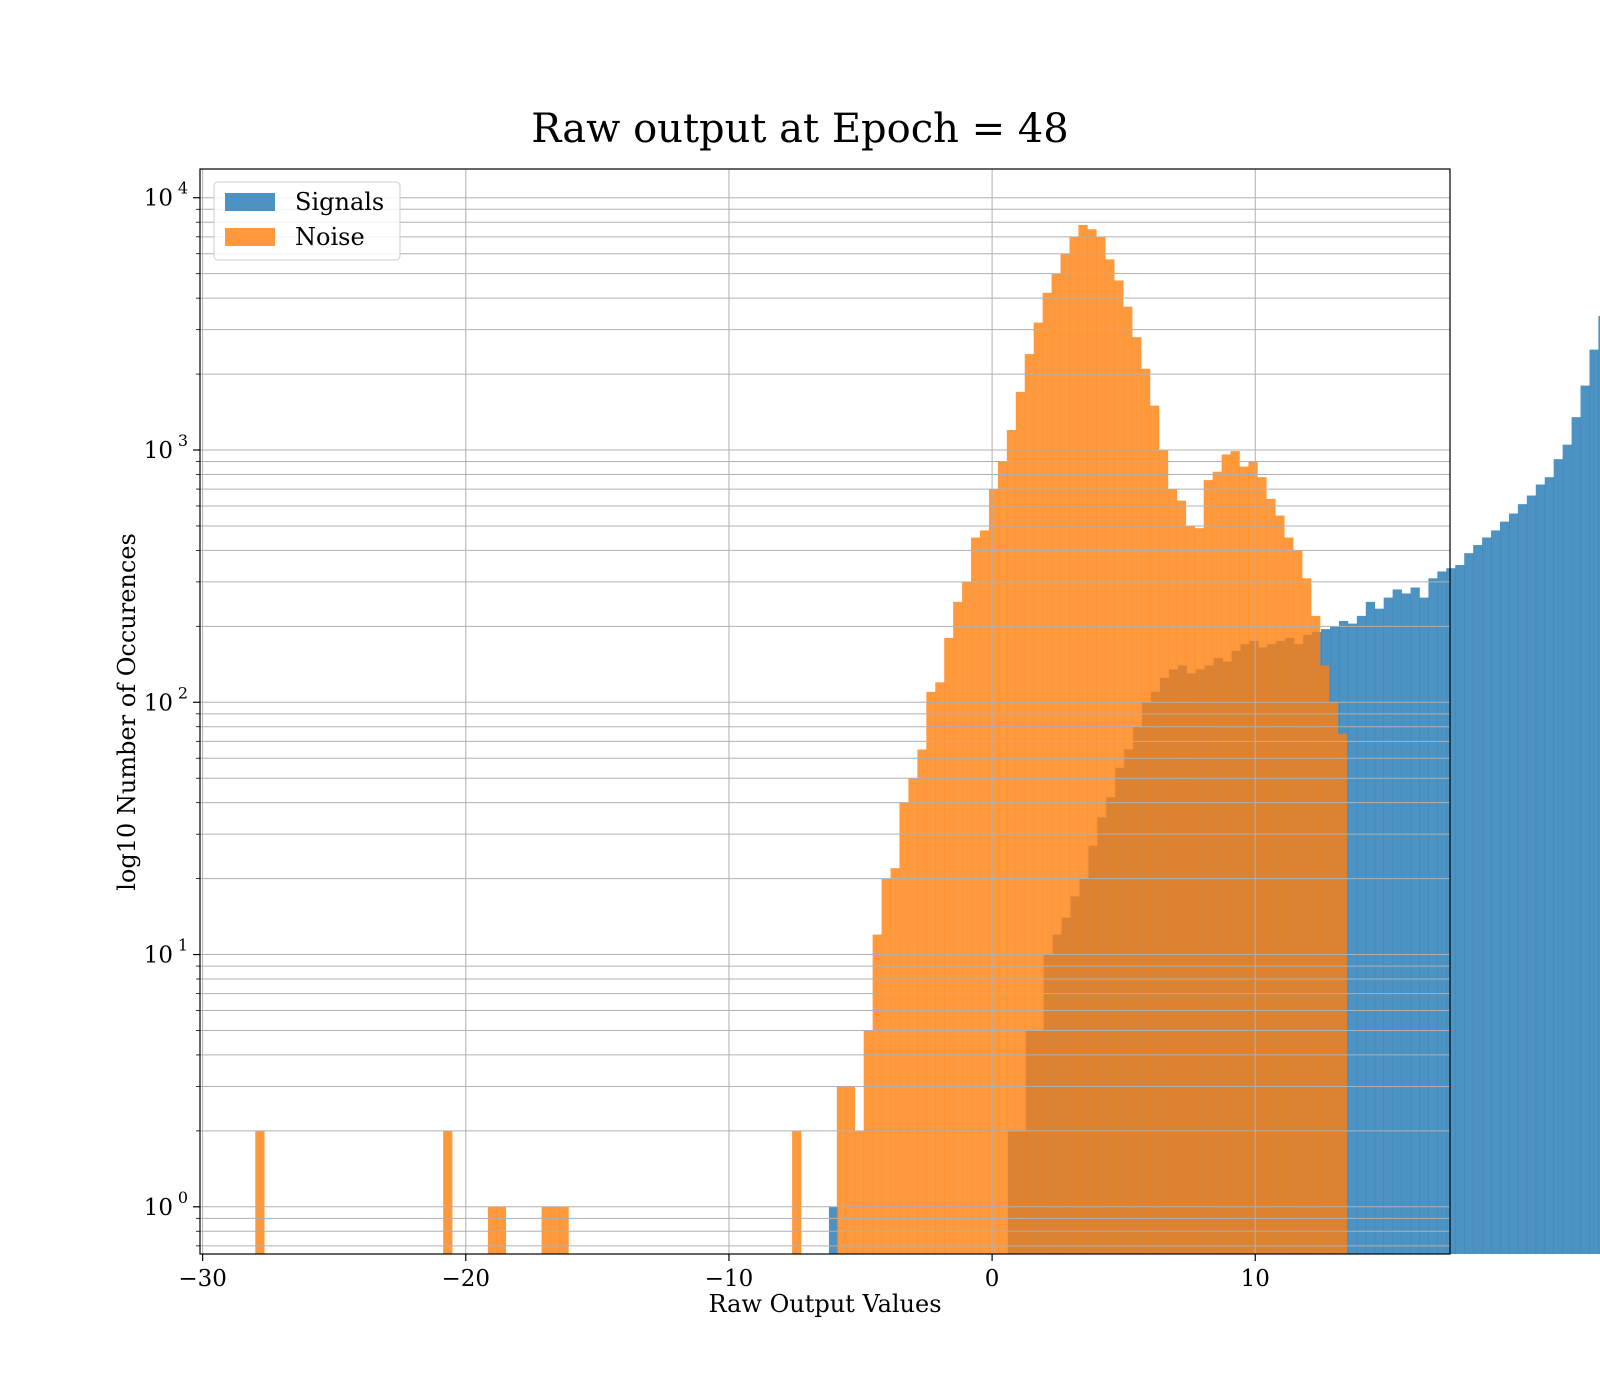 The width and height of the screenshot is (1600, 1400). What do you see at coordinates (127, 712) in the screenshot?
I see `y-axis-label: log10 Number of Occurences` at bounding box center [127, 712].